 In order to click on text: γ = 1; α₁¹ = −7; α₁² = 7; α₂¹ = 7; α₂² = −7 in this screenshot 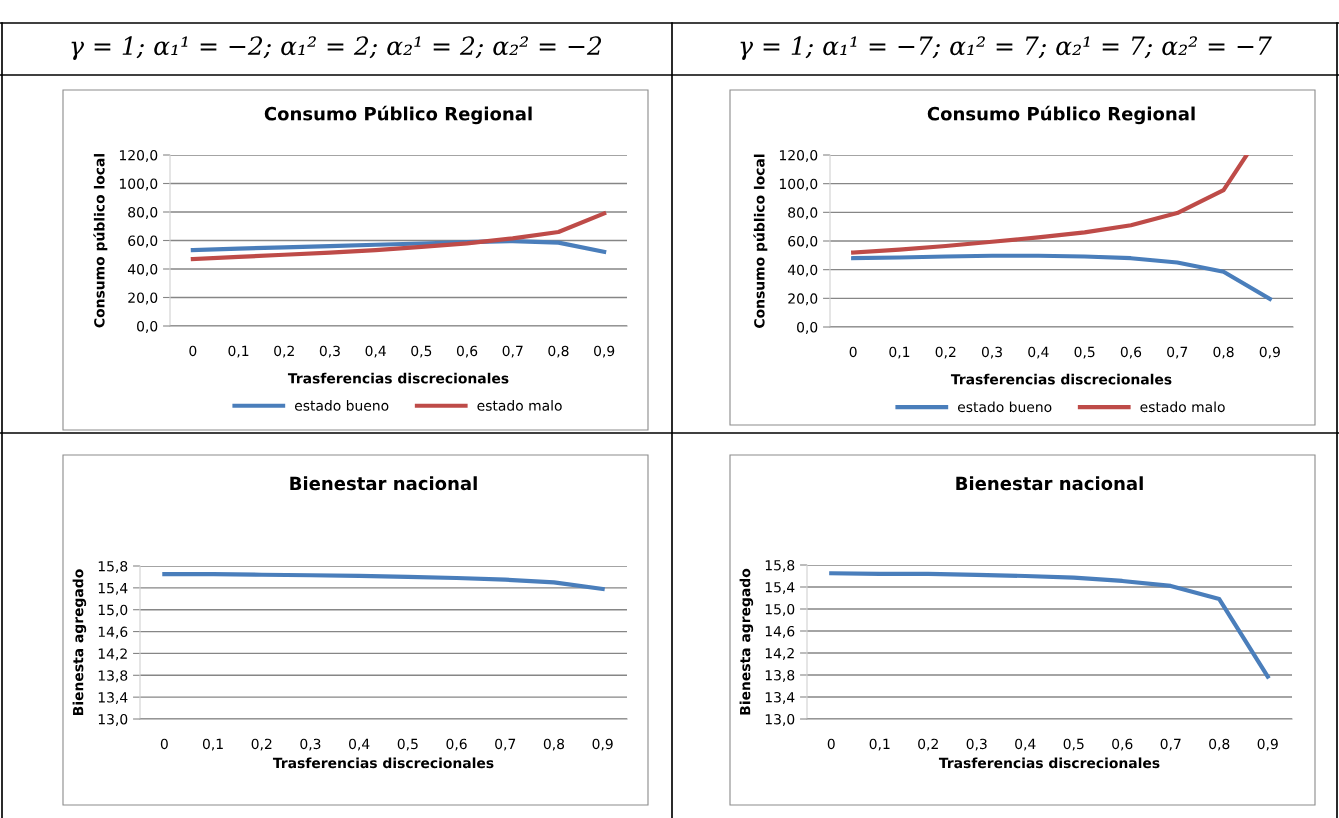, I will do `click(1006, 48)`.